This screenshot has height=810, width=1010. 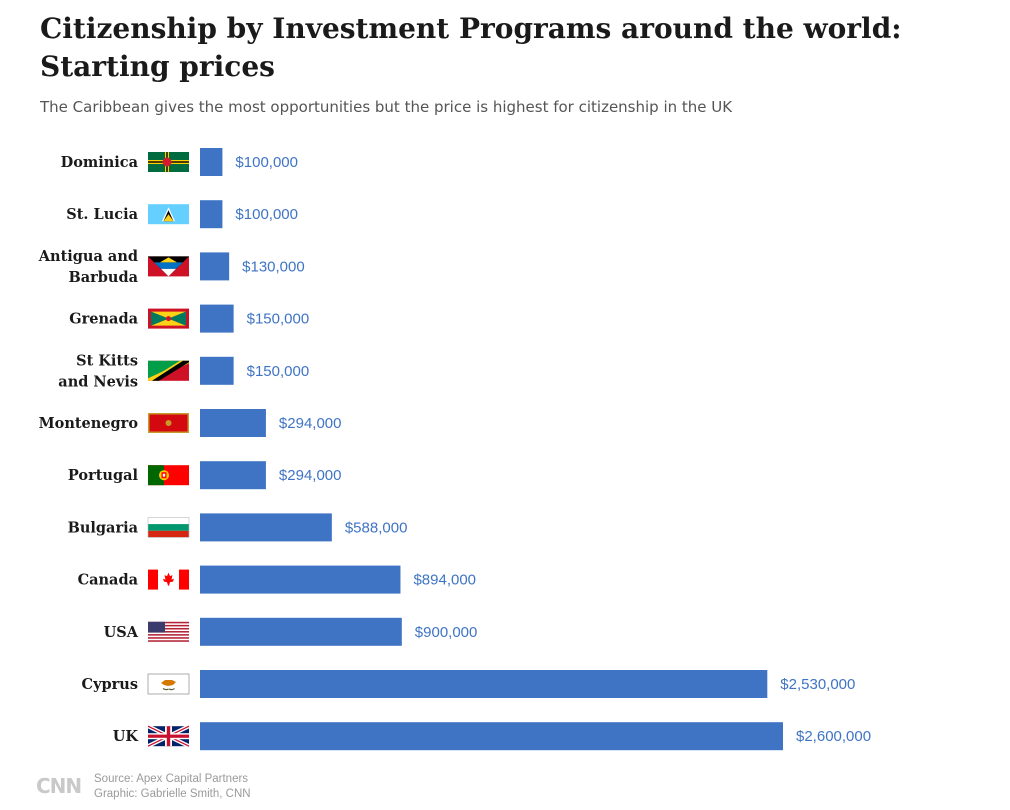 I want to click on montenegro-flag-icon, so click(x=168, y=423).